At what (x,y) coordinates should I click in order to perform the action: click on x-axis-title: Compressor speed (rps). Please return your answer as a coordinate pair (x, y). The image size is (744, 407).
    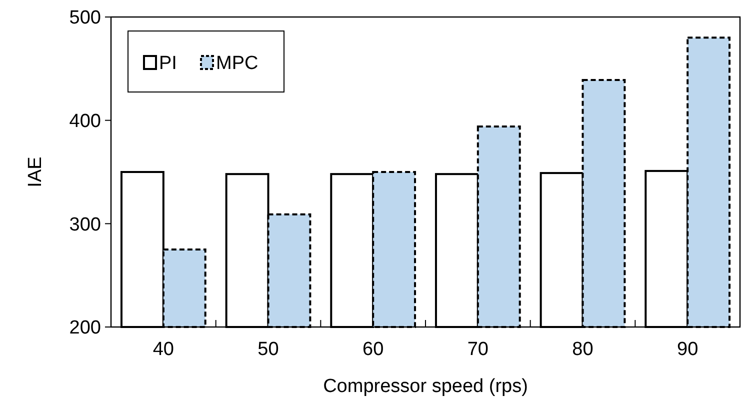
    Looking at the image, I should click on (425, 386).